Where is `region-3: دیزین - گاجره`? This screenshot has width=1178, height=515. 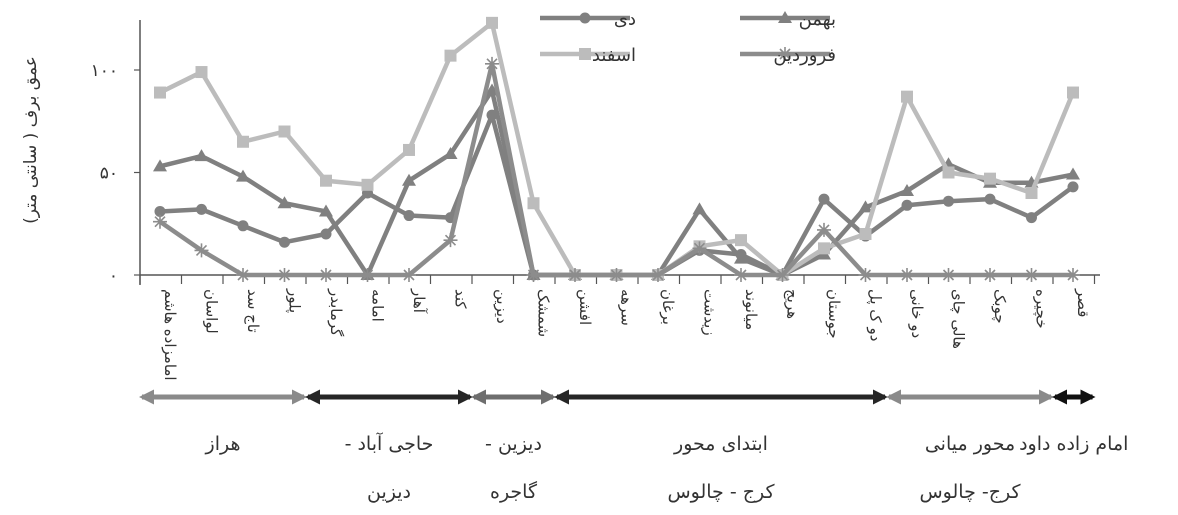 region-3: دیزین - گاجره is located at coordinates (513, 446).